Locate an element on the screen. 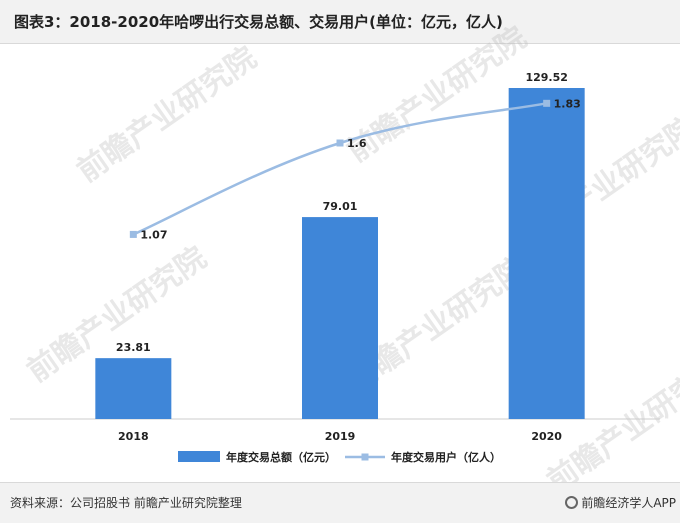 The width and height of the screenshot is (680, 523). x-tick-label: 2020 is located at coordinates (546, 436).